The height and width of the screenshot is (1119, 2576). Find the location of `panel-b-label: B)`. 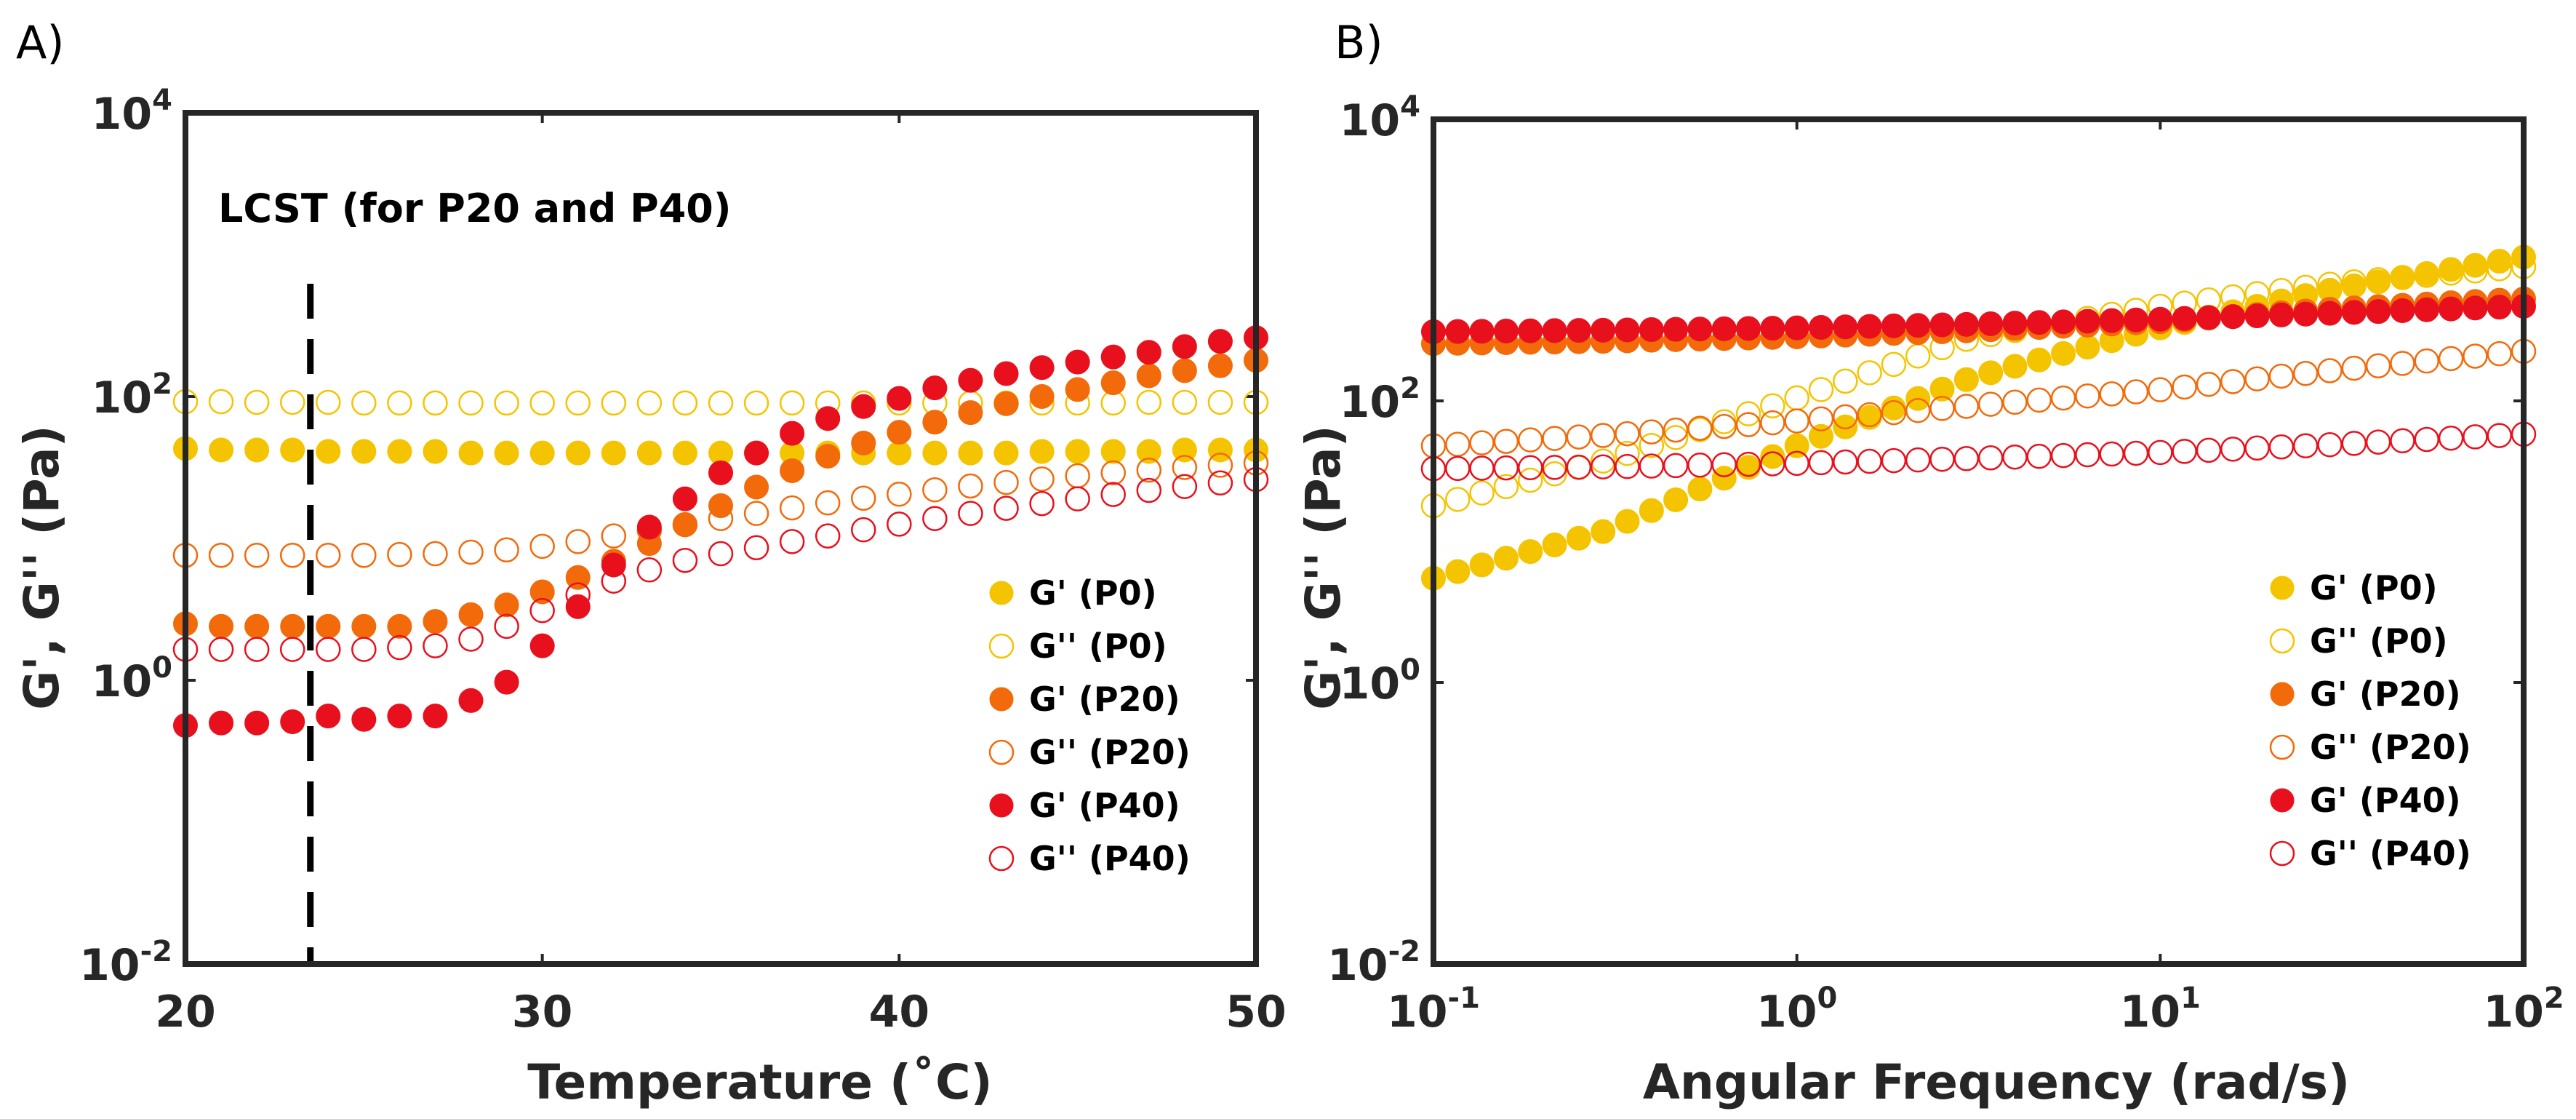

panel-b-label: B) is located at coordinates (1359, 43).